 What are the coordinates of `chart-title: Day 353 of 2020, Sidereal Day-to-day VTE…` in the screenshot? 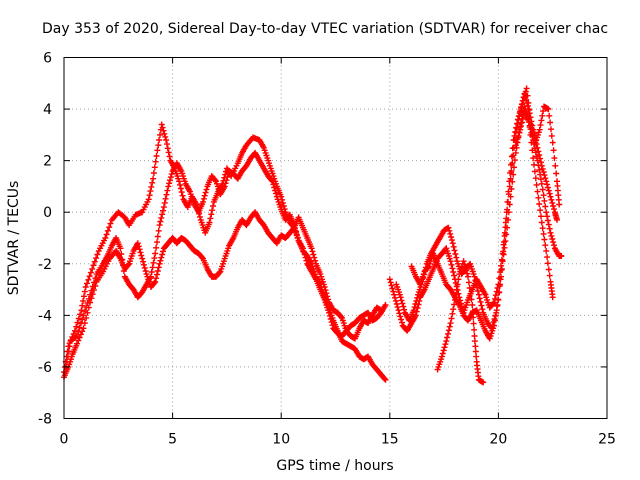 It's located at (325, 29).